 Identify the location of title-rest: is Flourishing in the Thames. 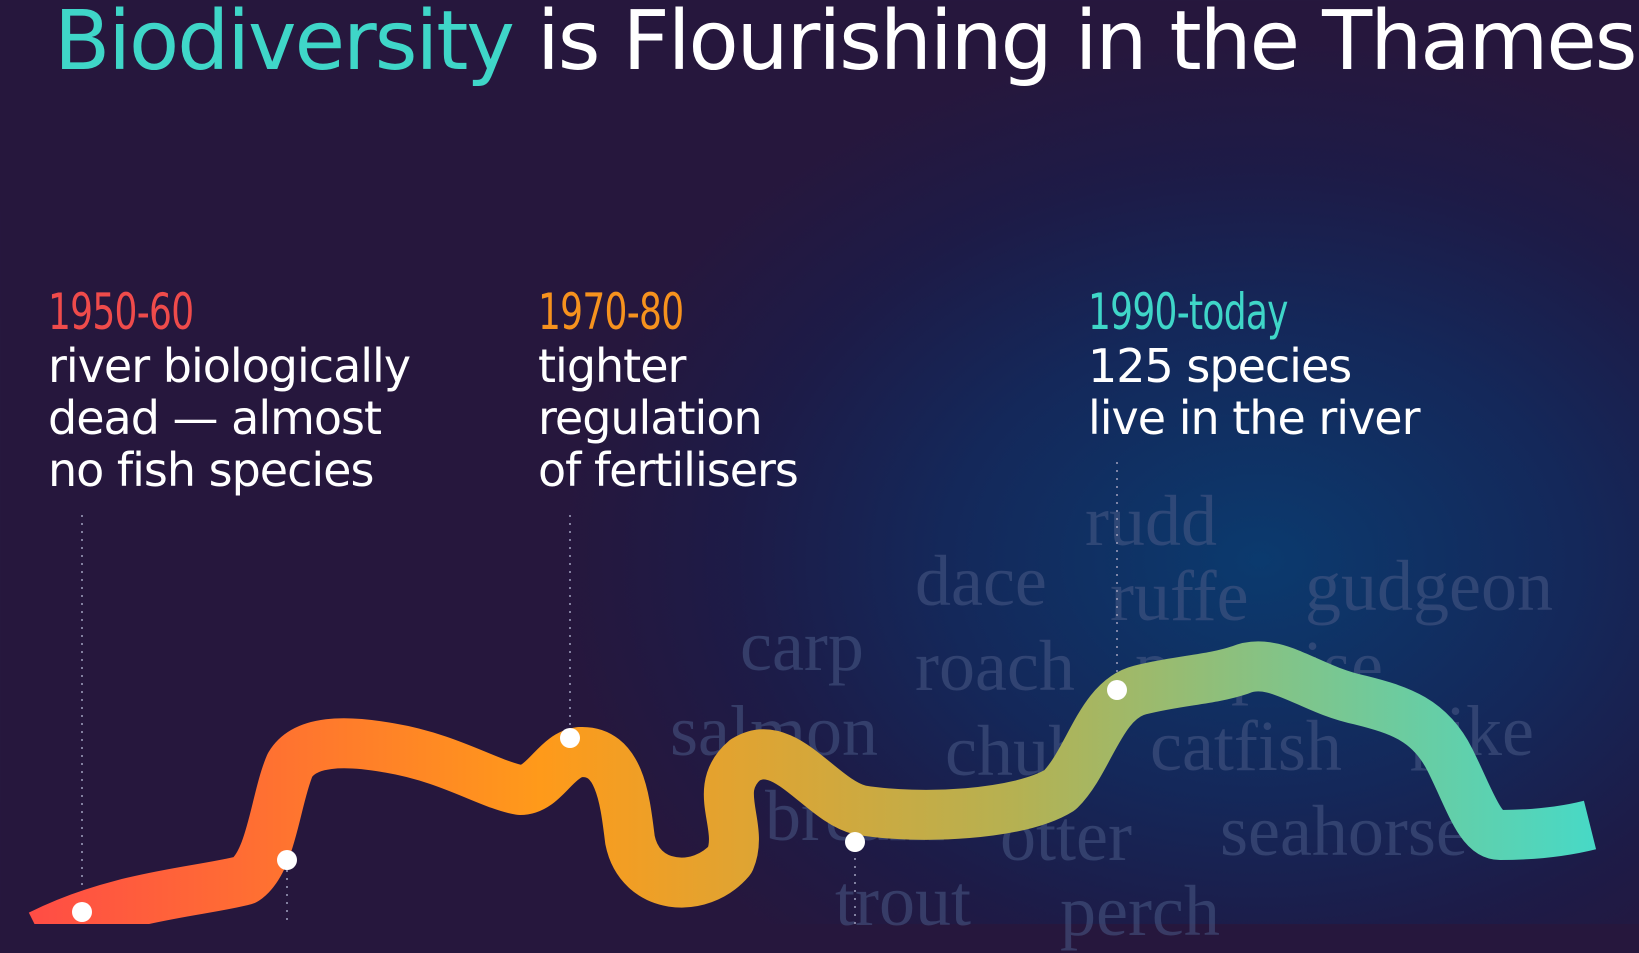
(1075, 44).